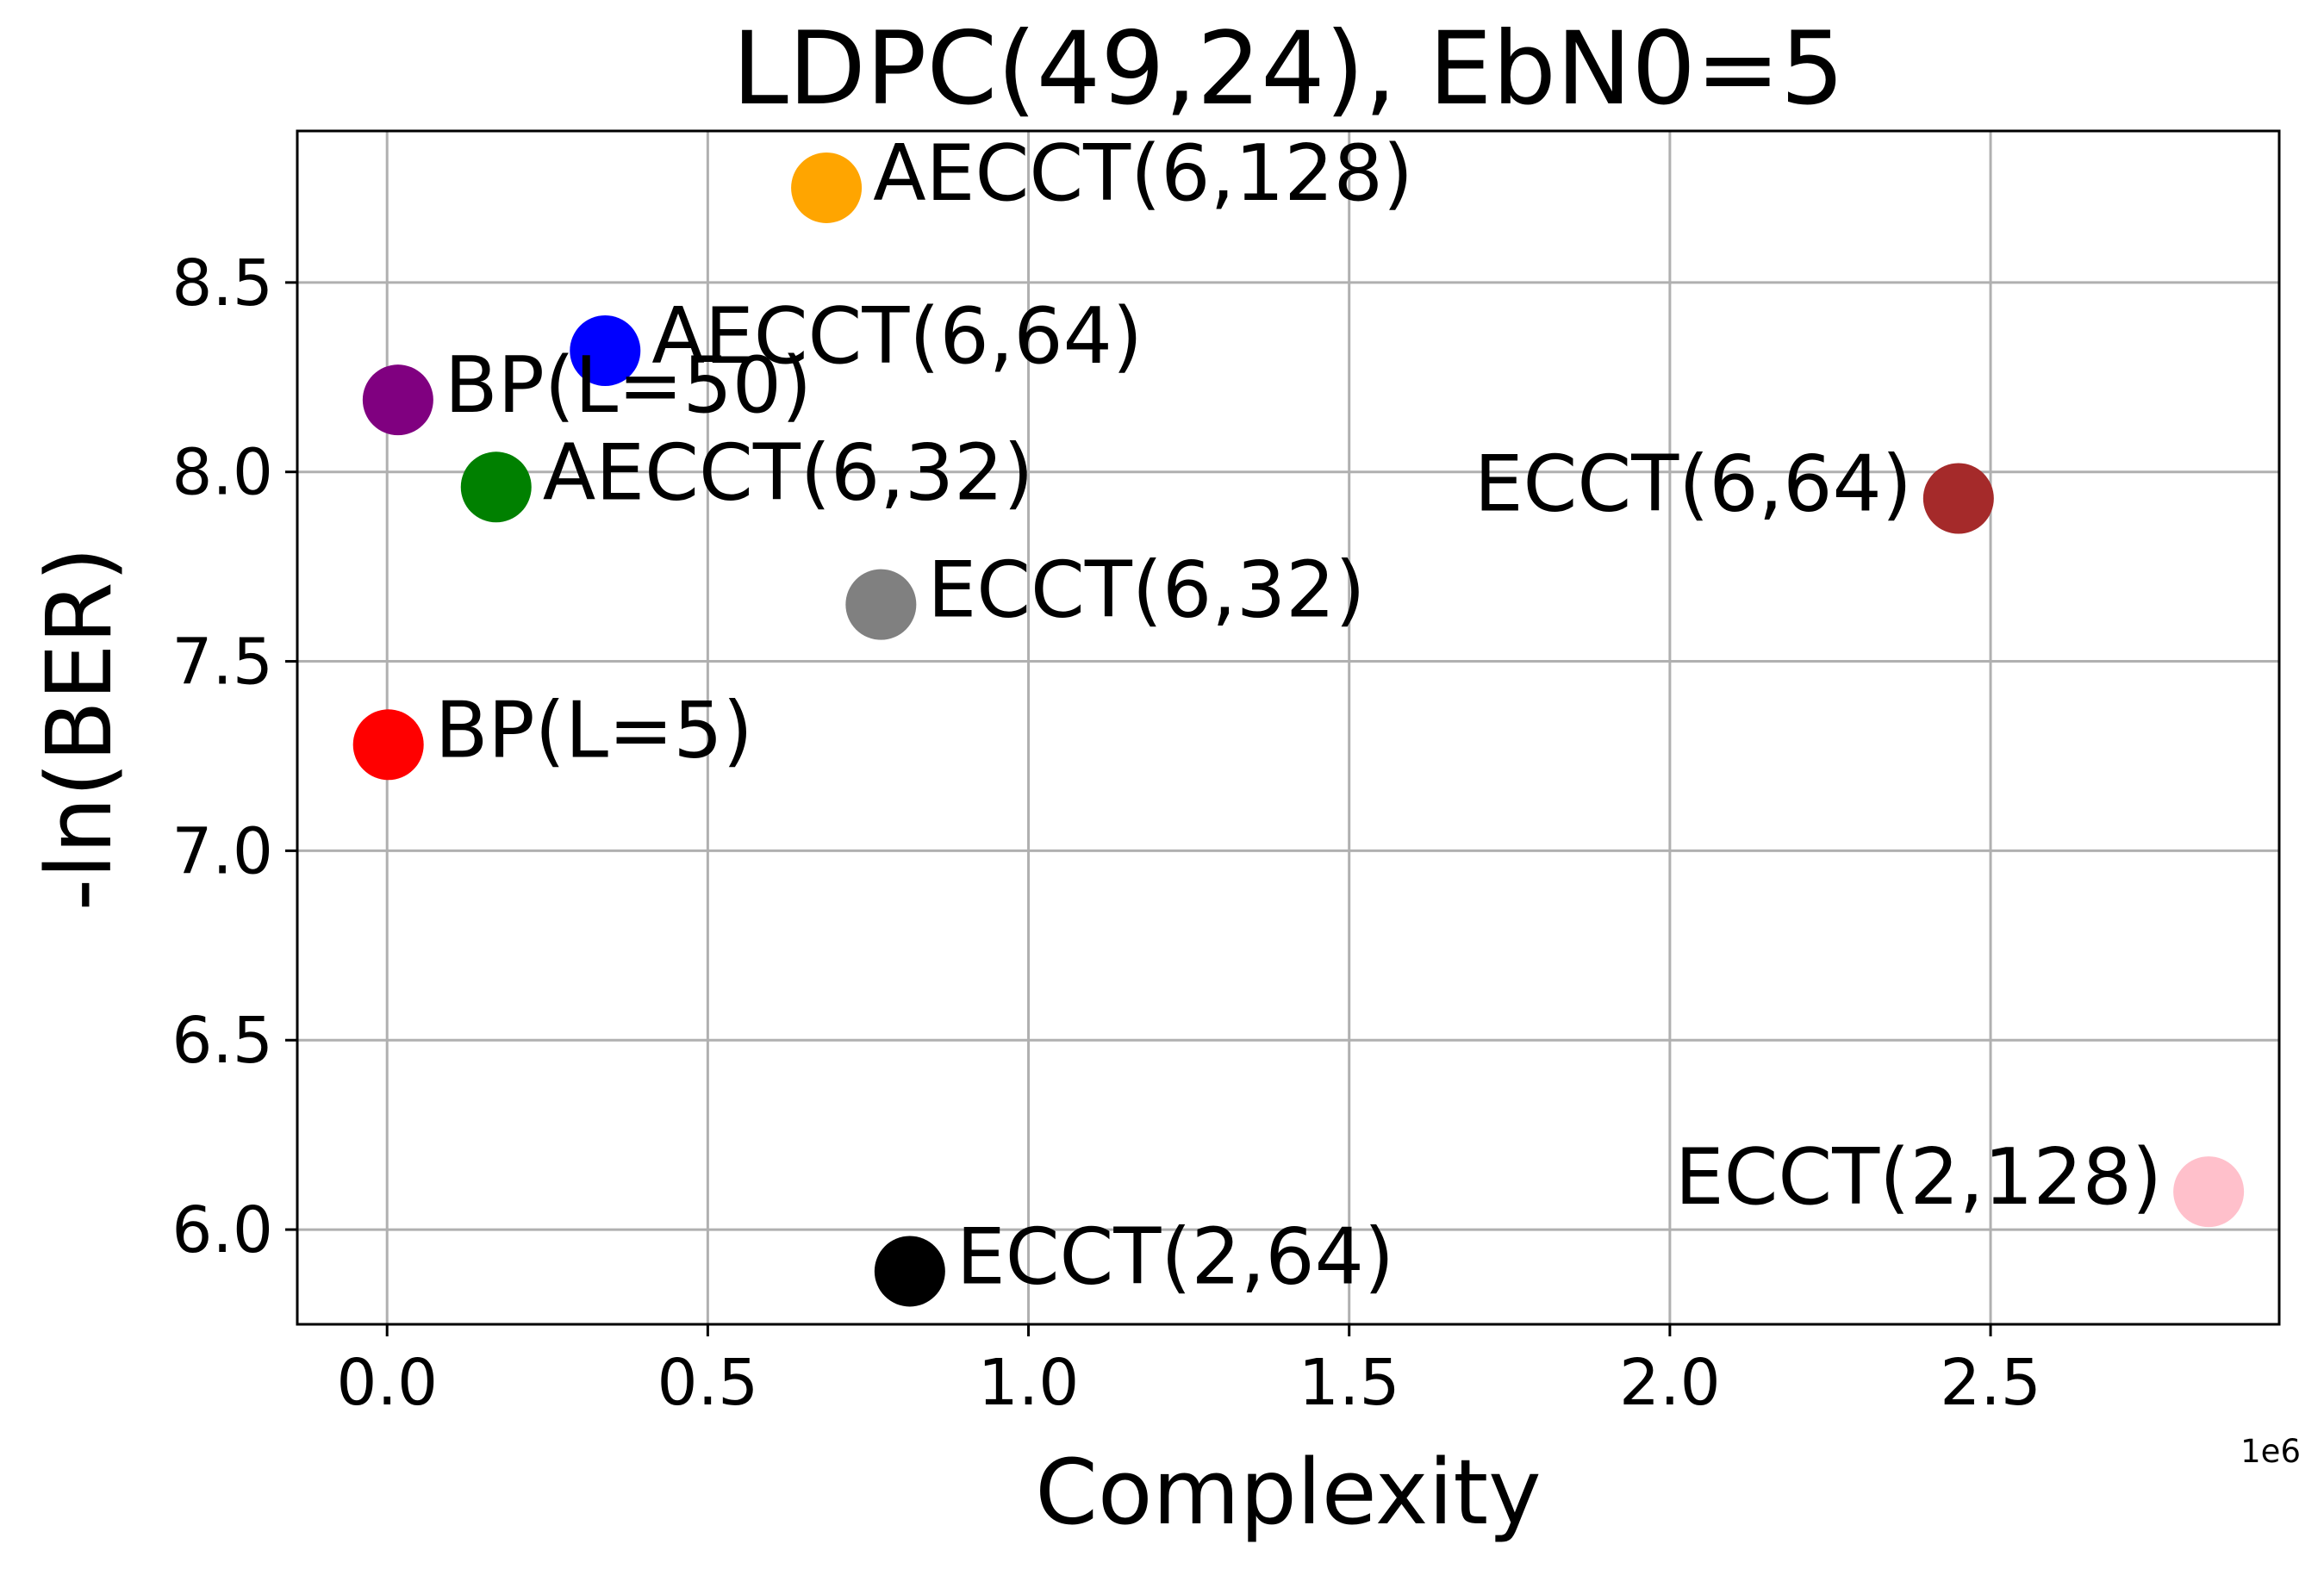 The height and width of the screenshot is (1569, 2324). Describe the element at coordinates (1693, 484) in the screenshot. I see `data-point-label: ECCT(6,64)` at that location.